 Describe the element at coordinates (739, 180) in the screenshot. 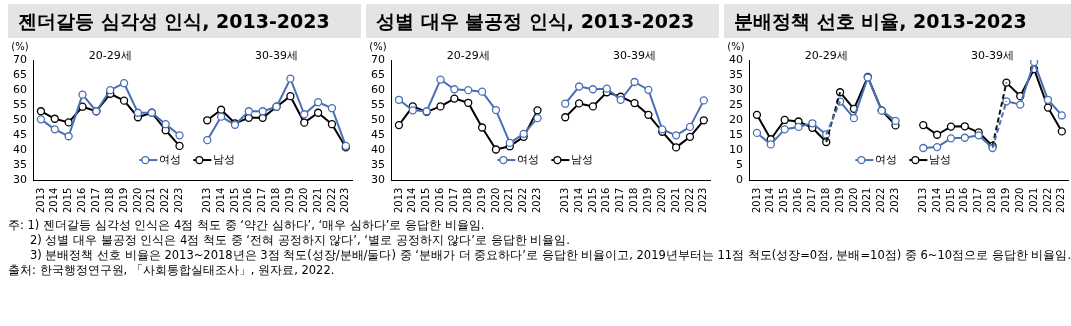

I see `y-tick-label: 0` at that location.